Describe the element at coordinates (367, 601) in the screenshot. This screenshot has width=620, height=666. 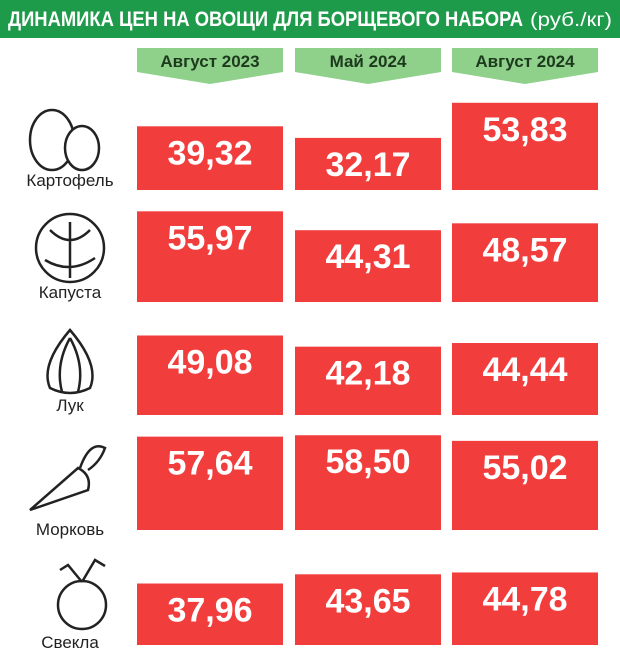
I see `value-label: 43,65` at that location.